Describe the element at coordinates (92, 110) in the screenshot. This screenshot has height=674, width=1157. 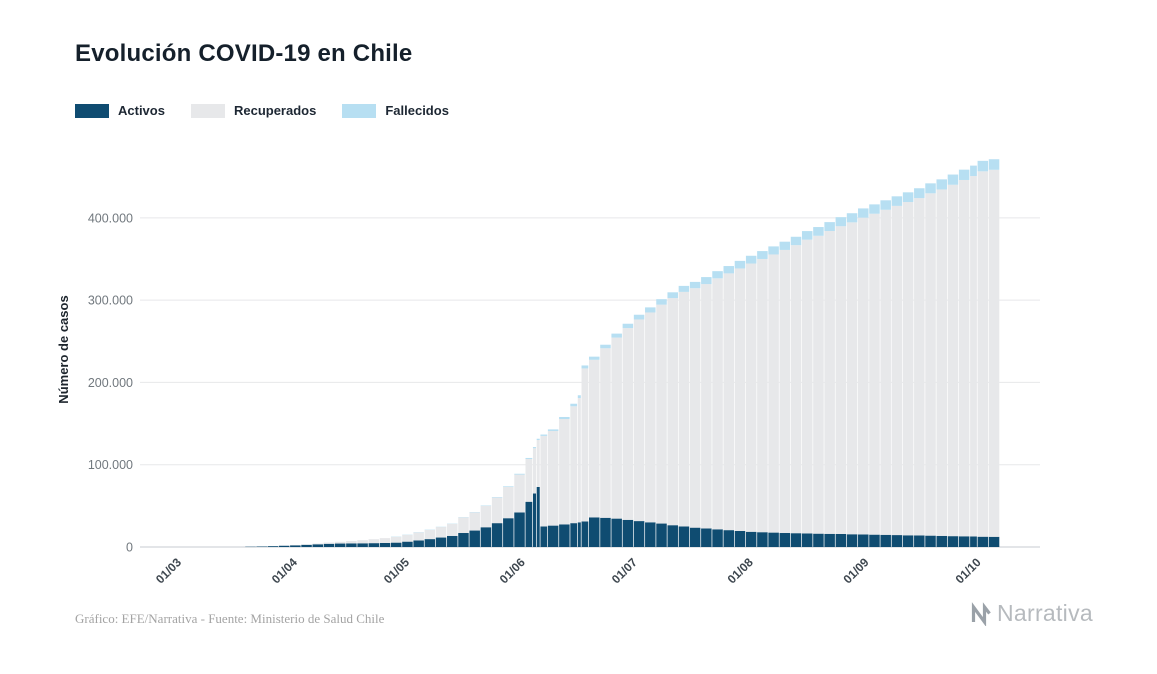
I see `legend-swatch-activos` at that location.